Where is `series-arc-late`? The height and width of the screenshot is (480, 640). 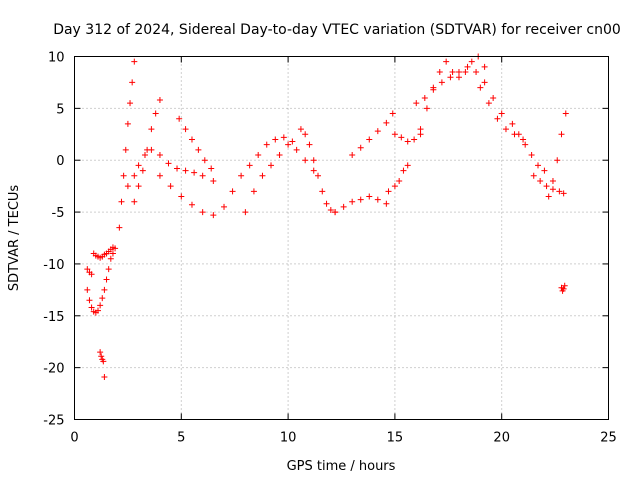
series-arc-late is located at coordinates (563, 288).